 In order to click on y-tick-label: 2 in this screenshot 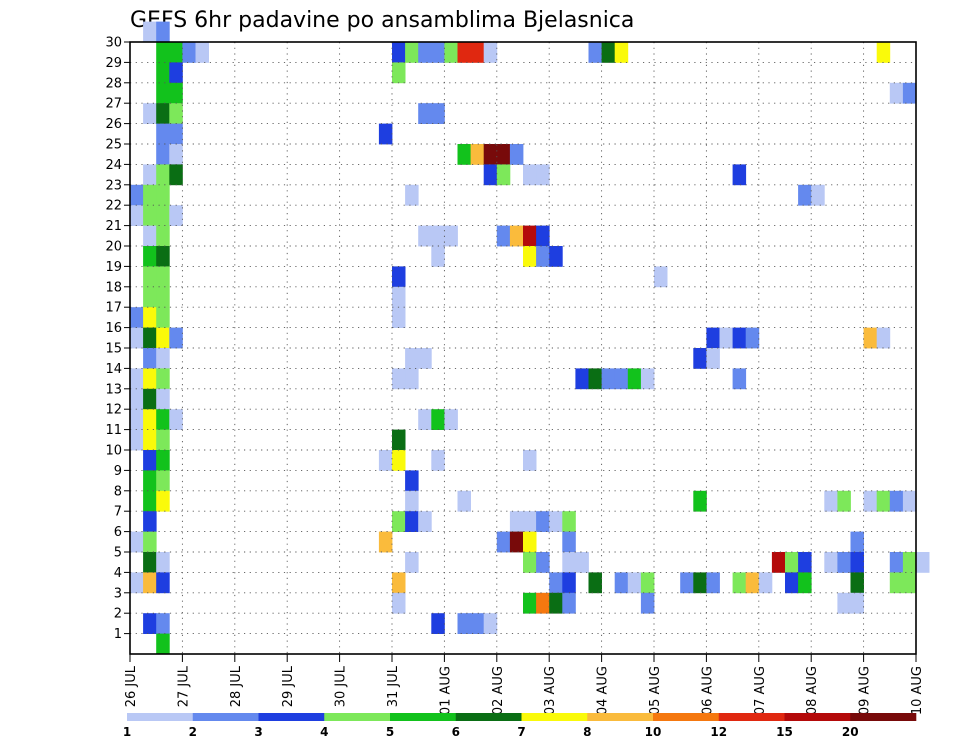, I will do `click(118, 614)`.